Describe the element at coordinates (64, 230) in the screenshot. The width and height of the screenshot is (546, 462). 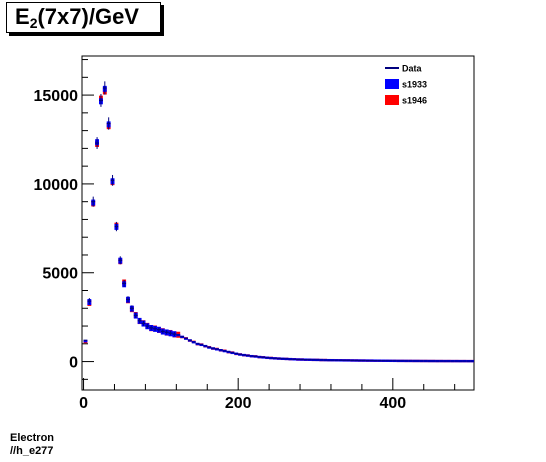
I see `y-axis: 0 5000 10000 15000` at that location.